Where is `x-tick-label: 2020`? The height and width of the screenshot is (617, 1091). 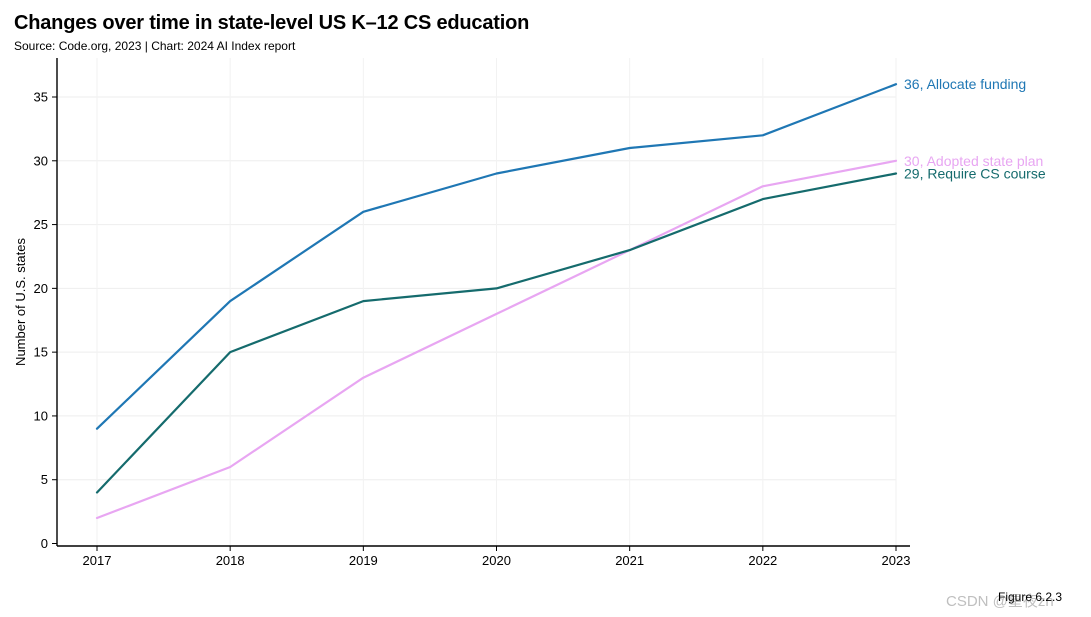 x-tick-label: 2020 is located at coordinates (496, 560).